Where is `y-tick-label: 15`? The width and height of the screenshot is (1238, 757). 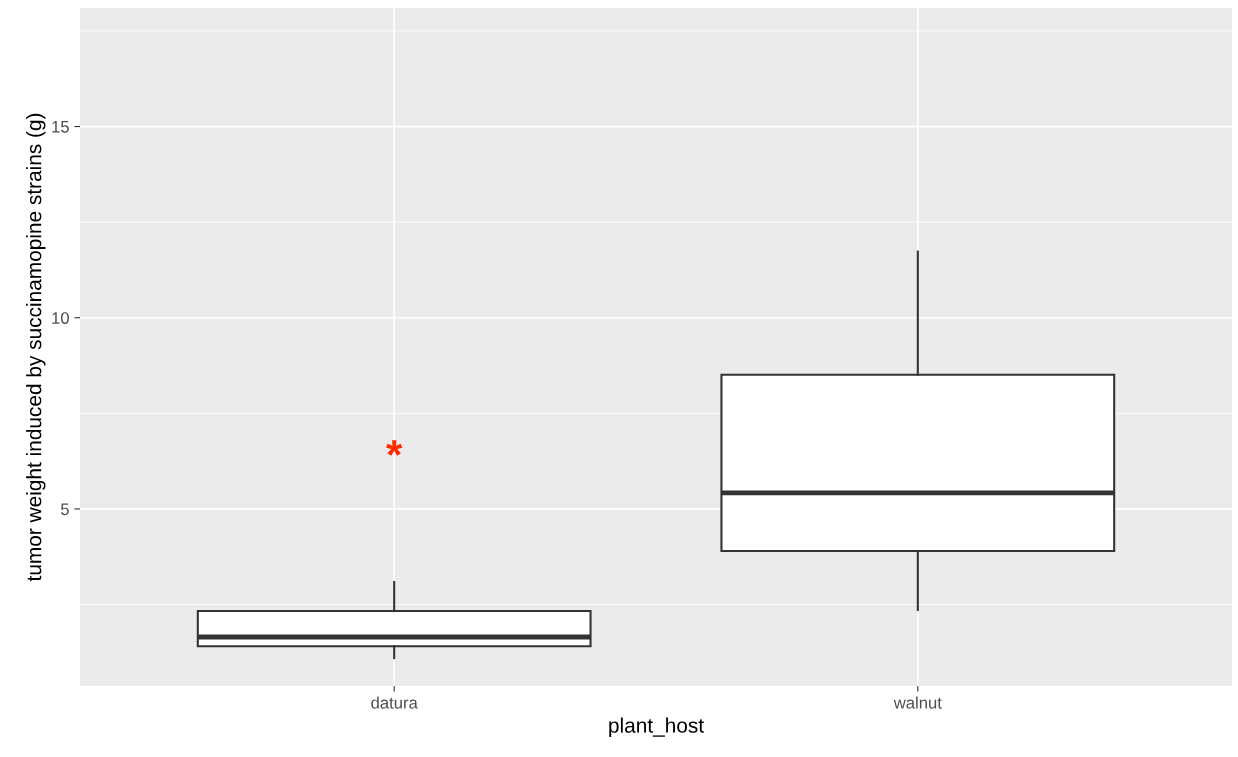 y-tick-label: 15 is located at coordinates (60, 127).